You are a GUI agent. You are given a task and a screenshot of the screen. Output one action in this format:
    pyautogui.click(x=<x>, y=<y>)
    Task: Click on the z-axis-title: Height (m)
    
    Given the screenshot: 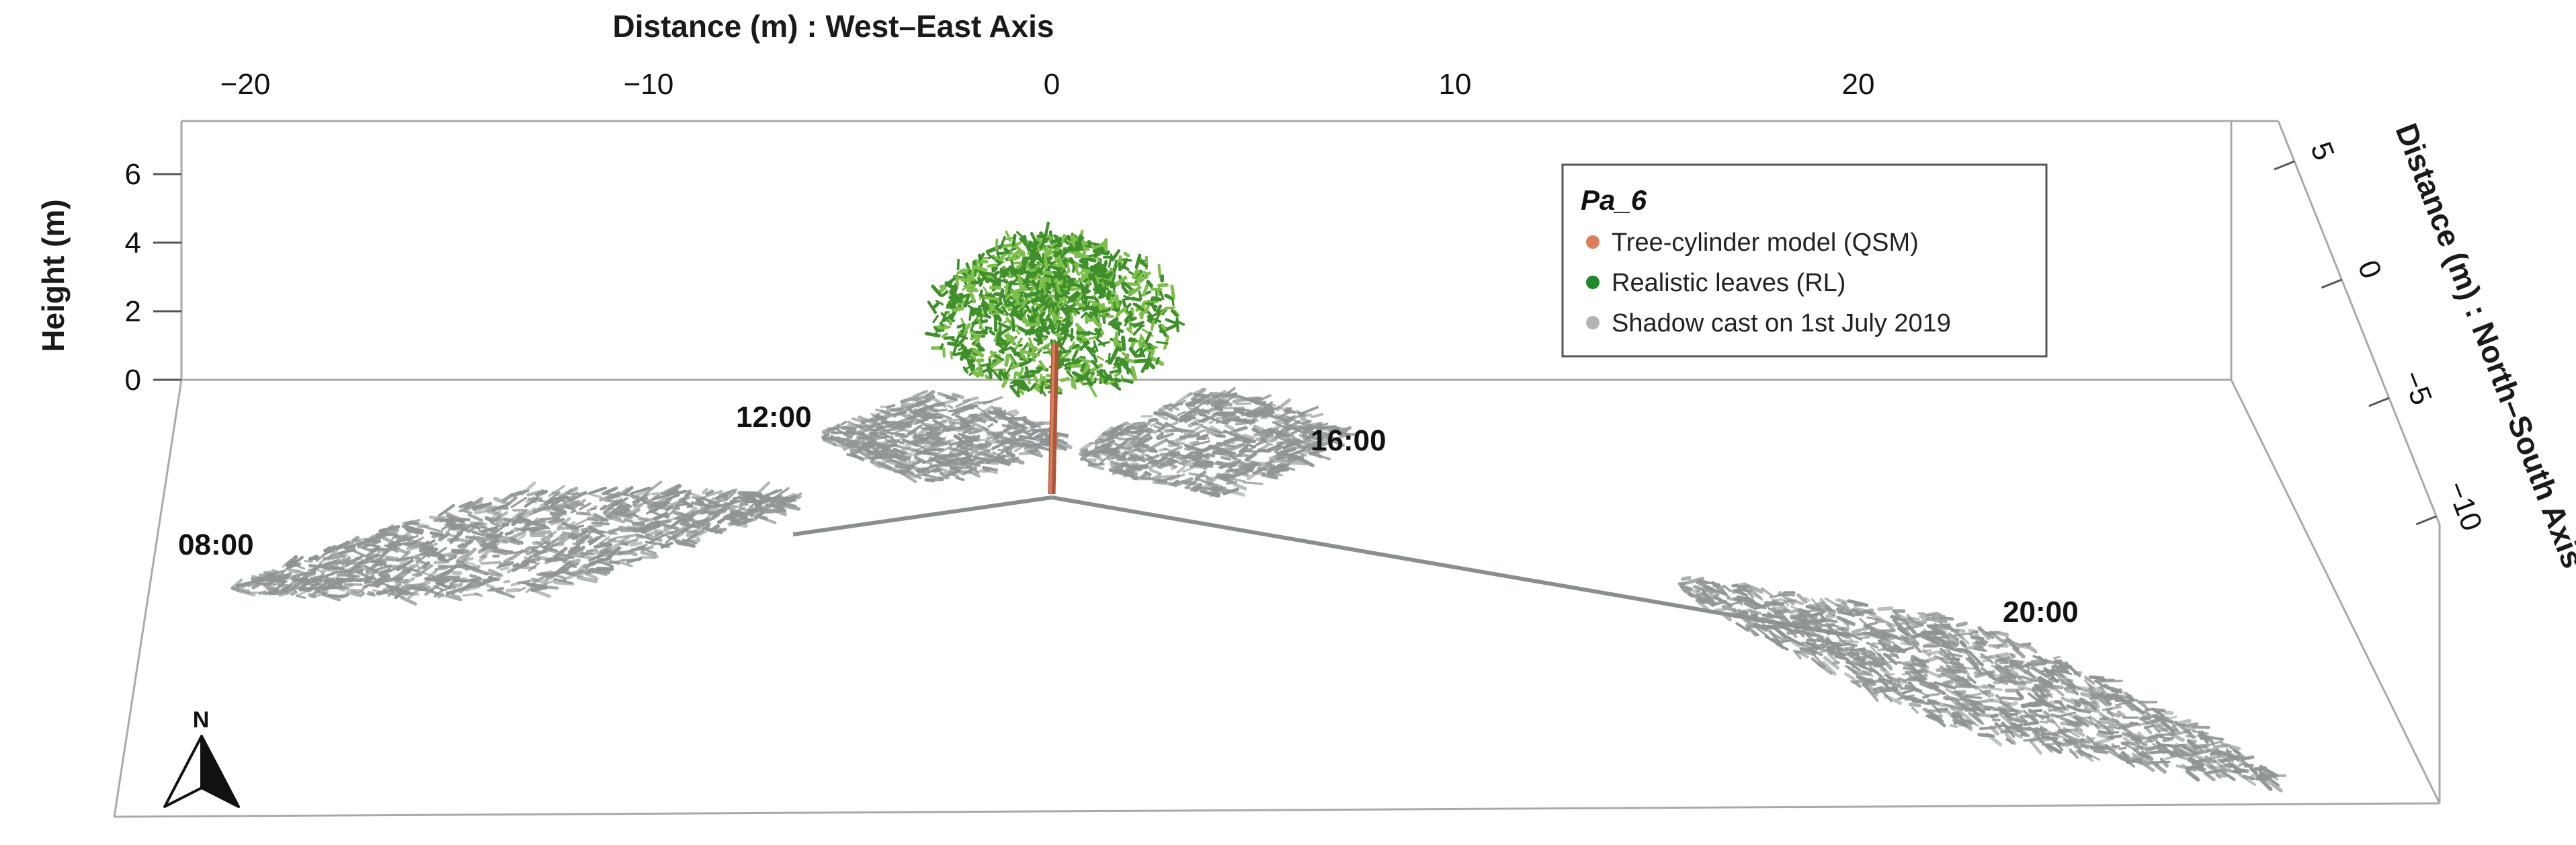 What is the action you would take?
    pyautogui.click(x=53, y=275)
    